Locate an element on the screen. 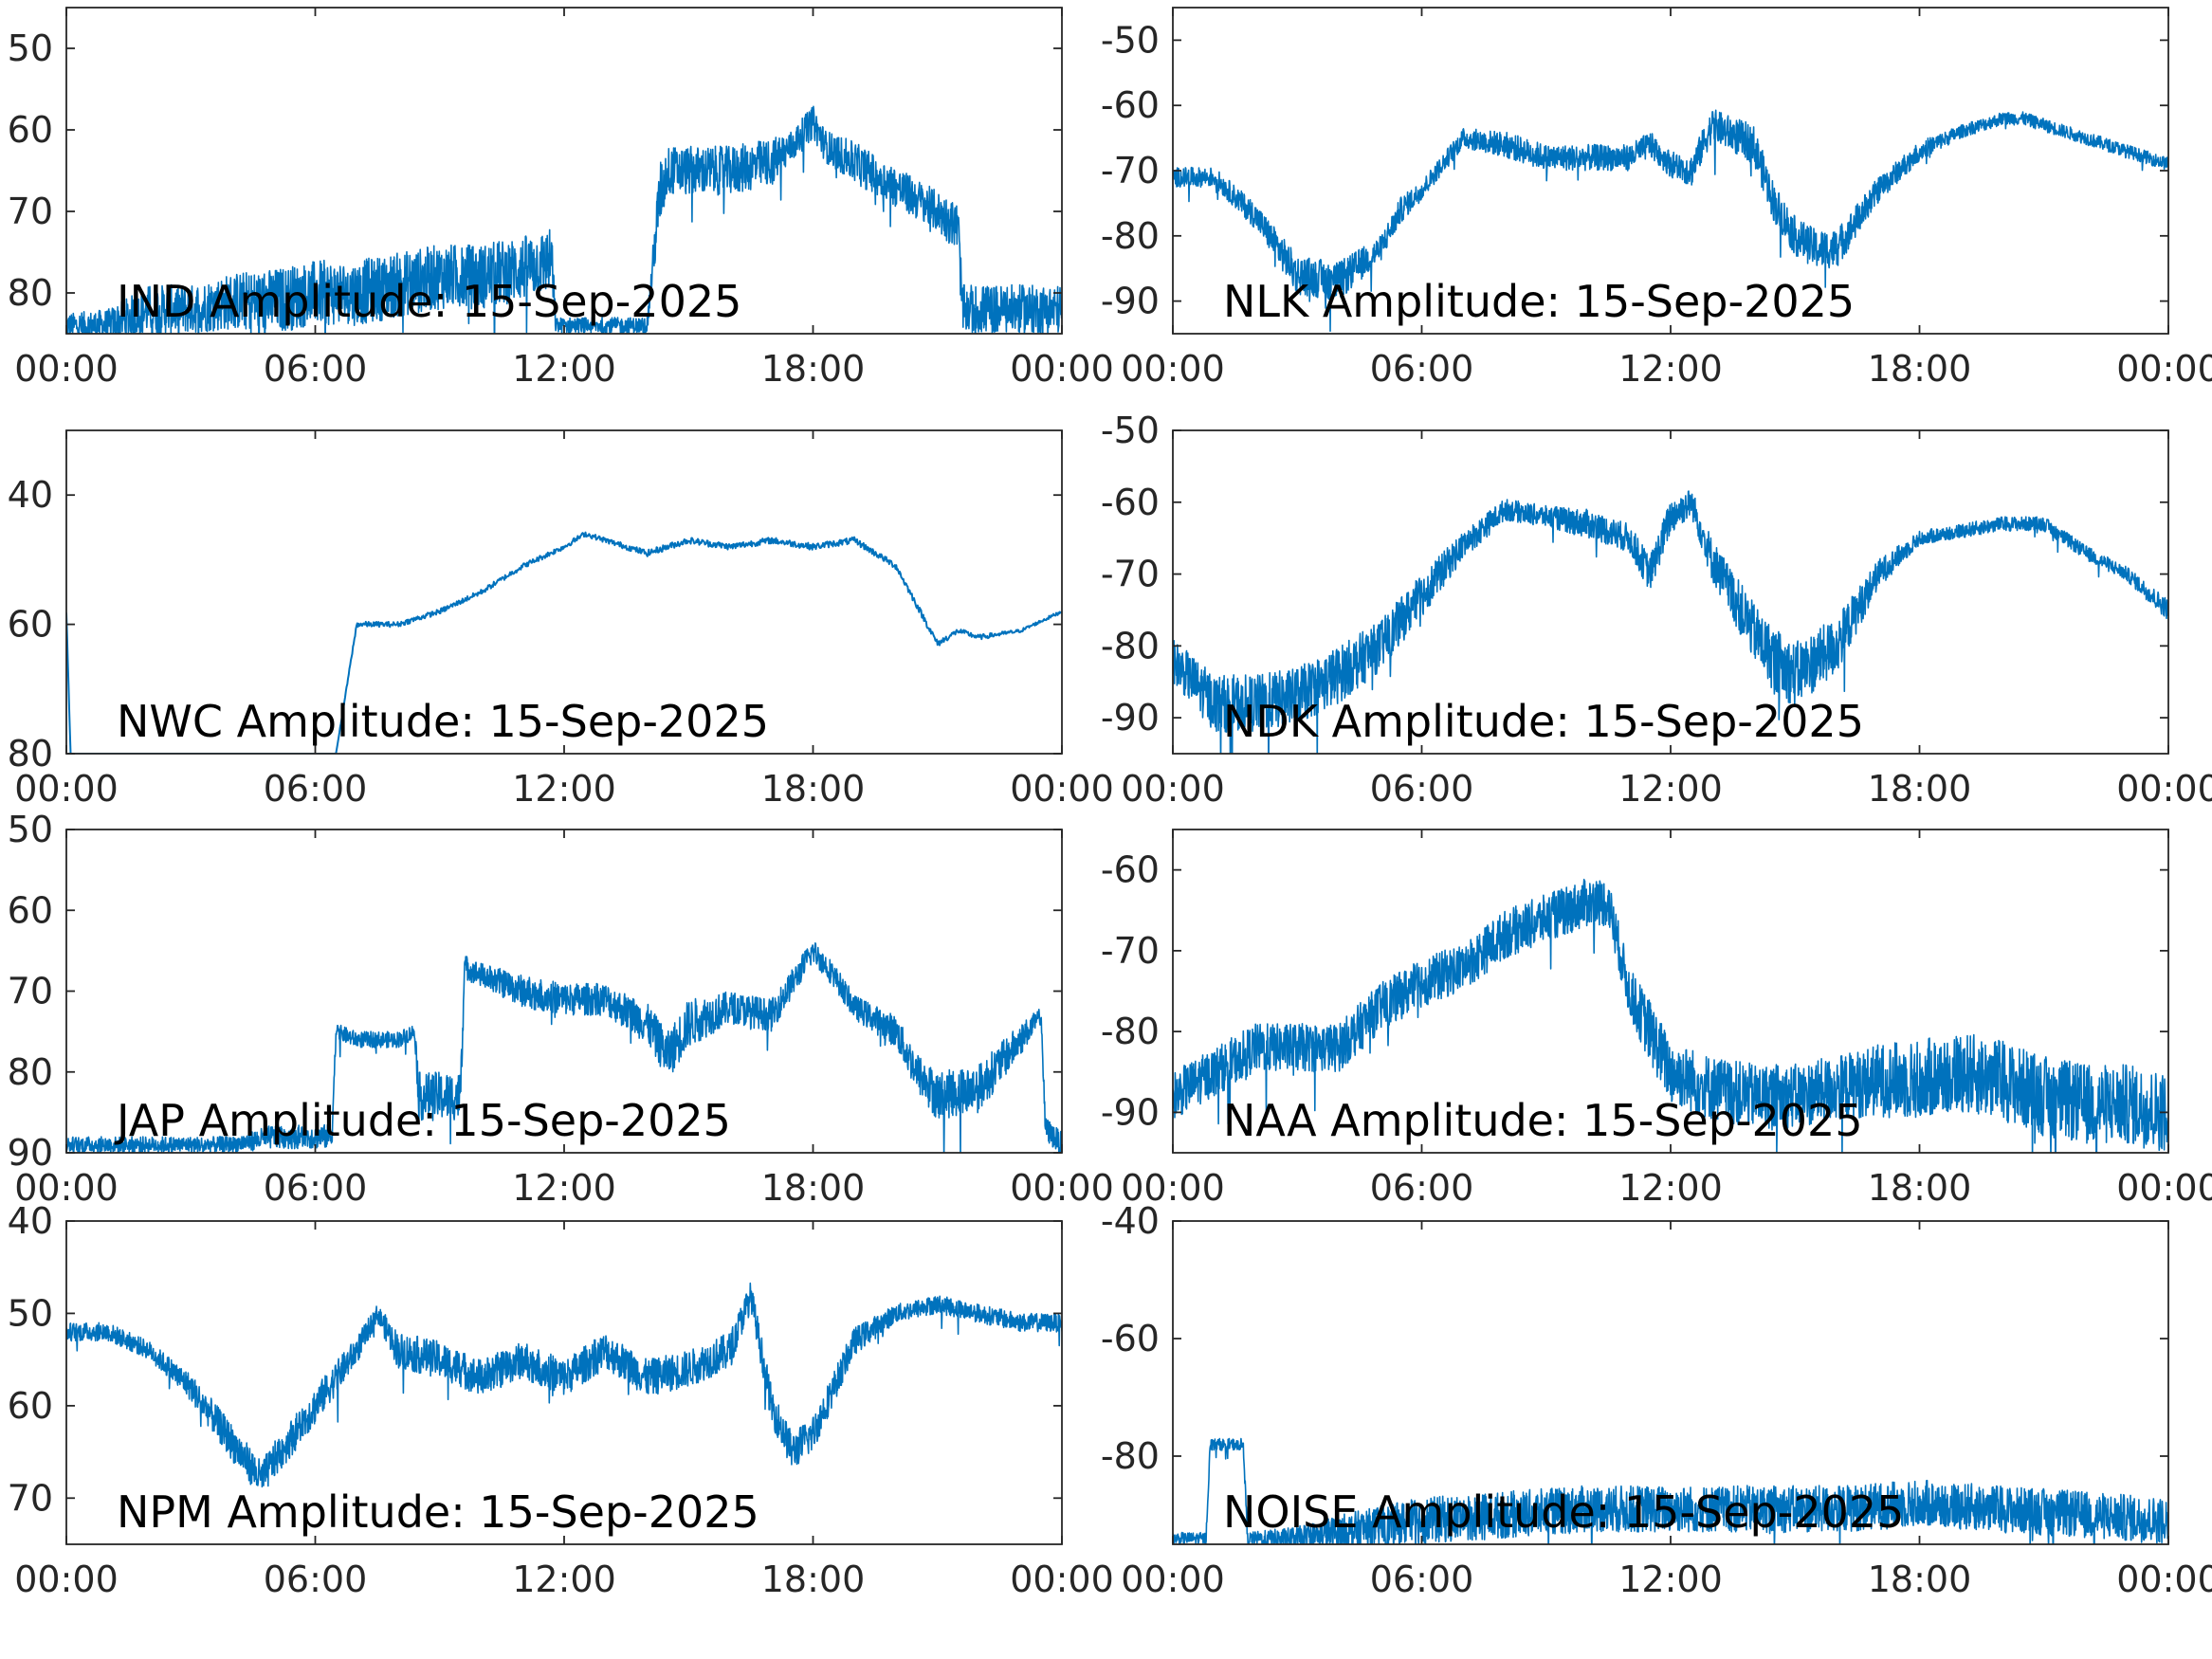  chart-title: NPM Amplitude: 15-Sep-2025 is located at coordinates (438, 1512).